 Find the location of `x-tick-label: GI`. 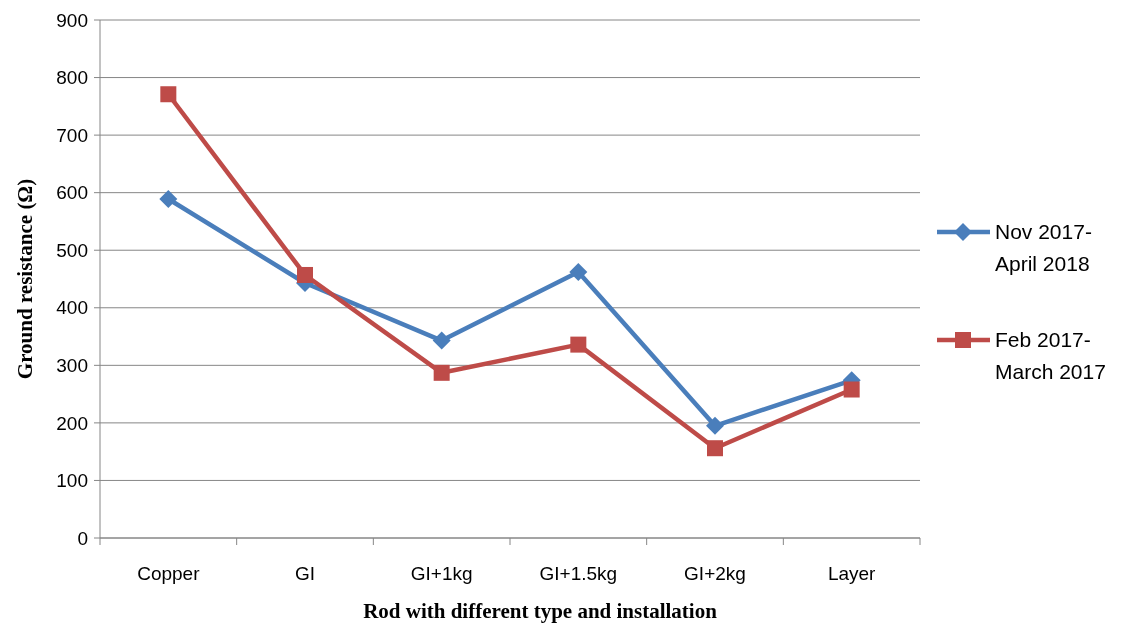

x-tick-label: GI is located at coordinates (305, 573).